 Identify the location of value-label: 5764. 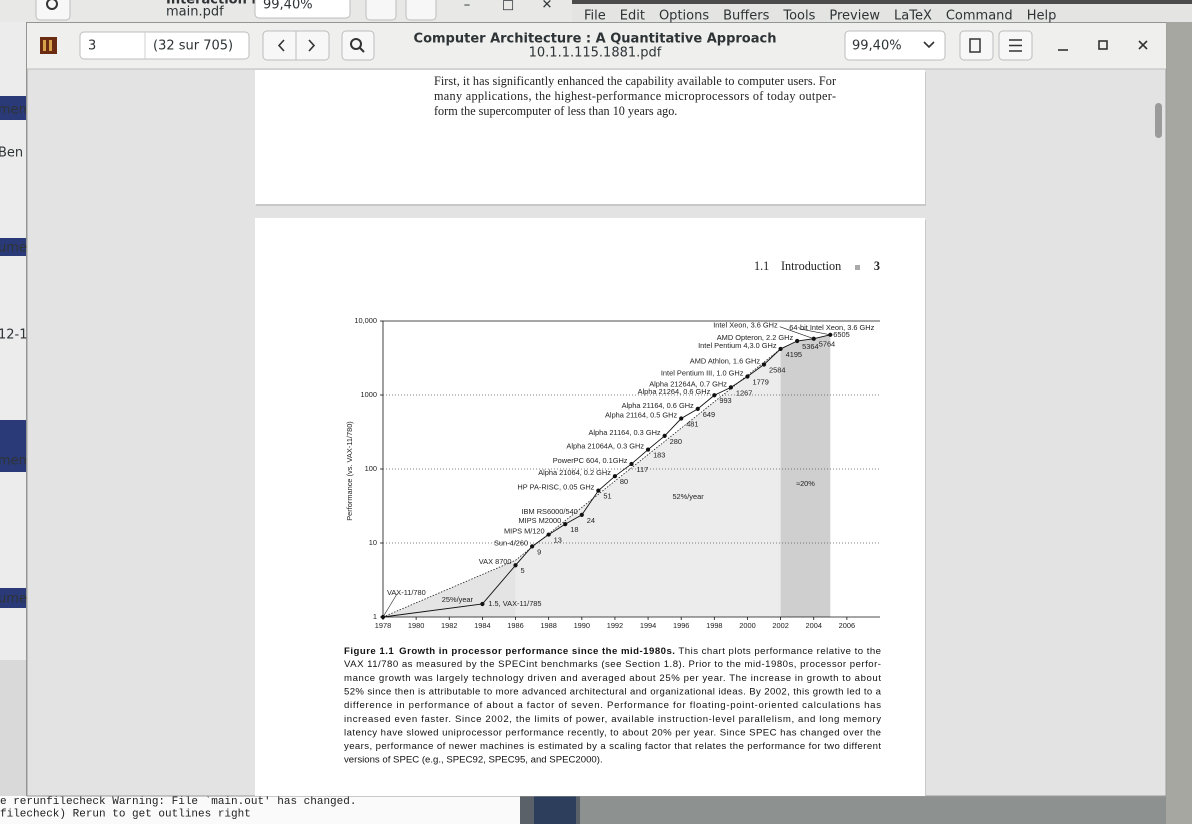
(827, 344).